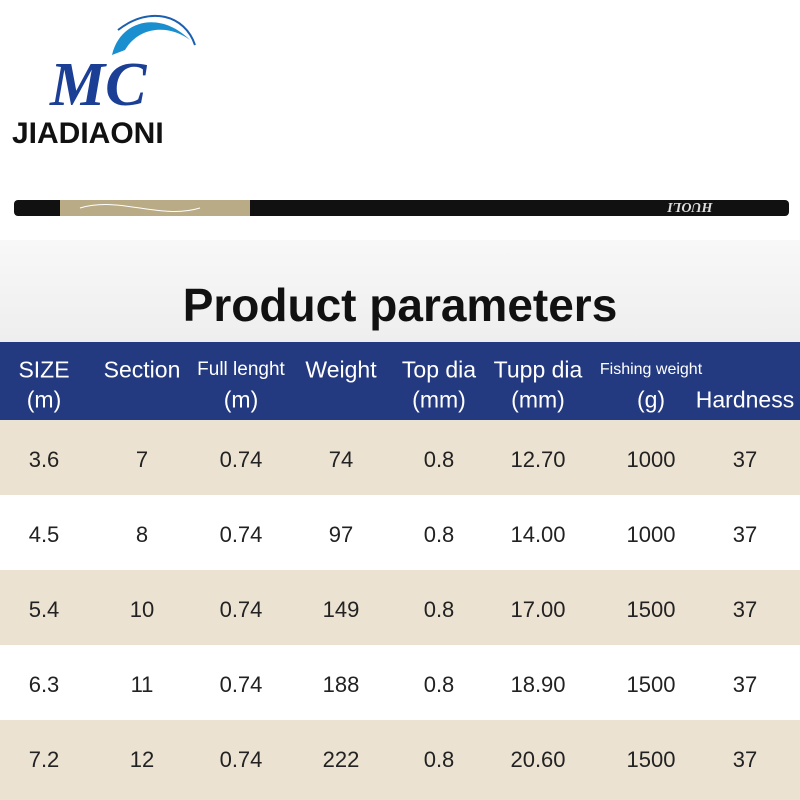  I want to click on table-cell: 97, so click(341, 534).